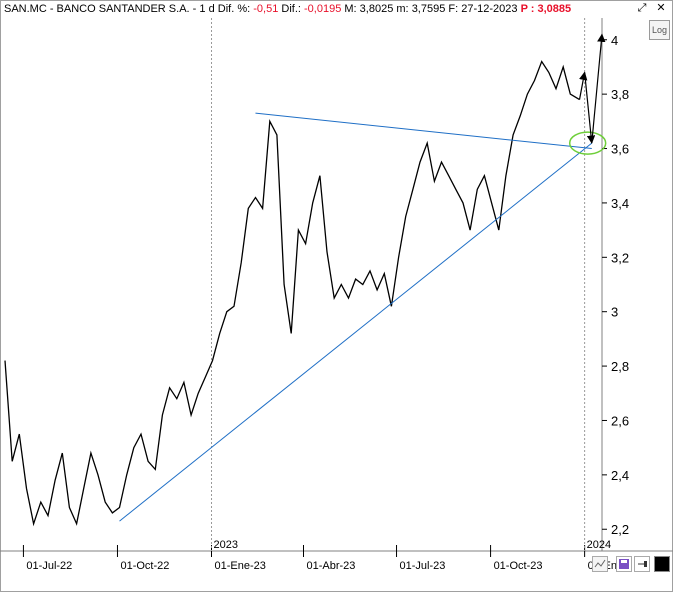 Image resolution: width=673 pixels, height=592 pixels. Describe the element at coordinates (620, 420) in the screenshot. I see `y-tick-label: 2,6` at that location.